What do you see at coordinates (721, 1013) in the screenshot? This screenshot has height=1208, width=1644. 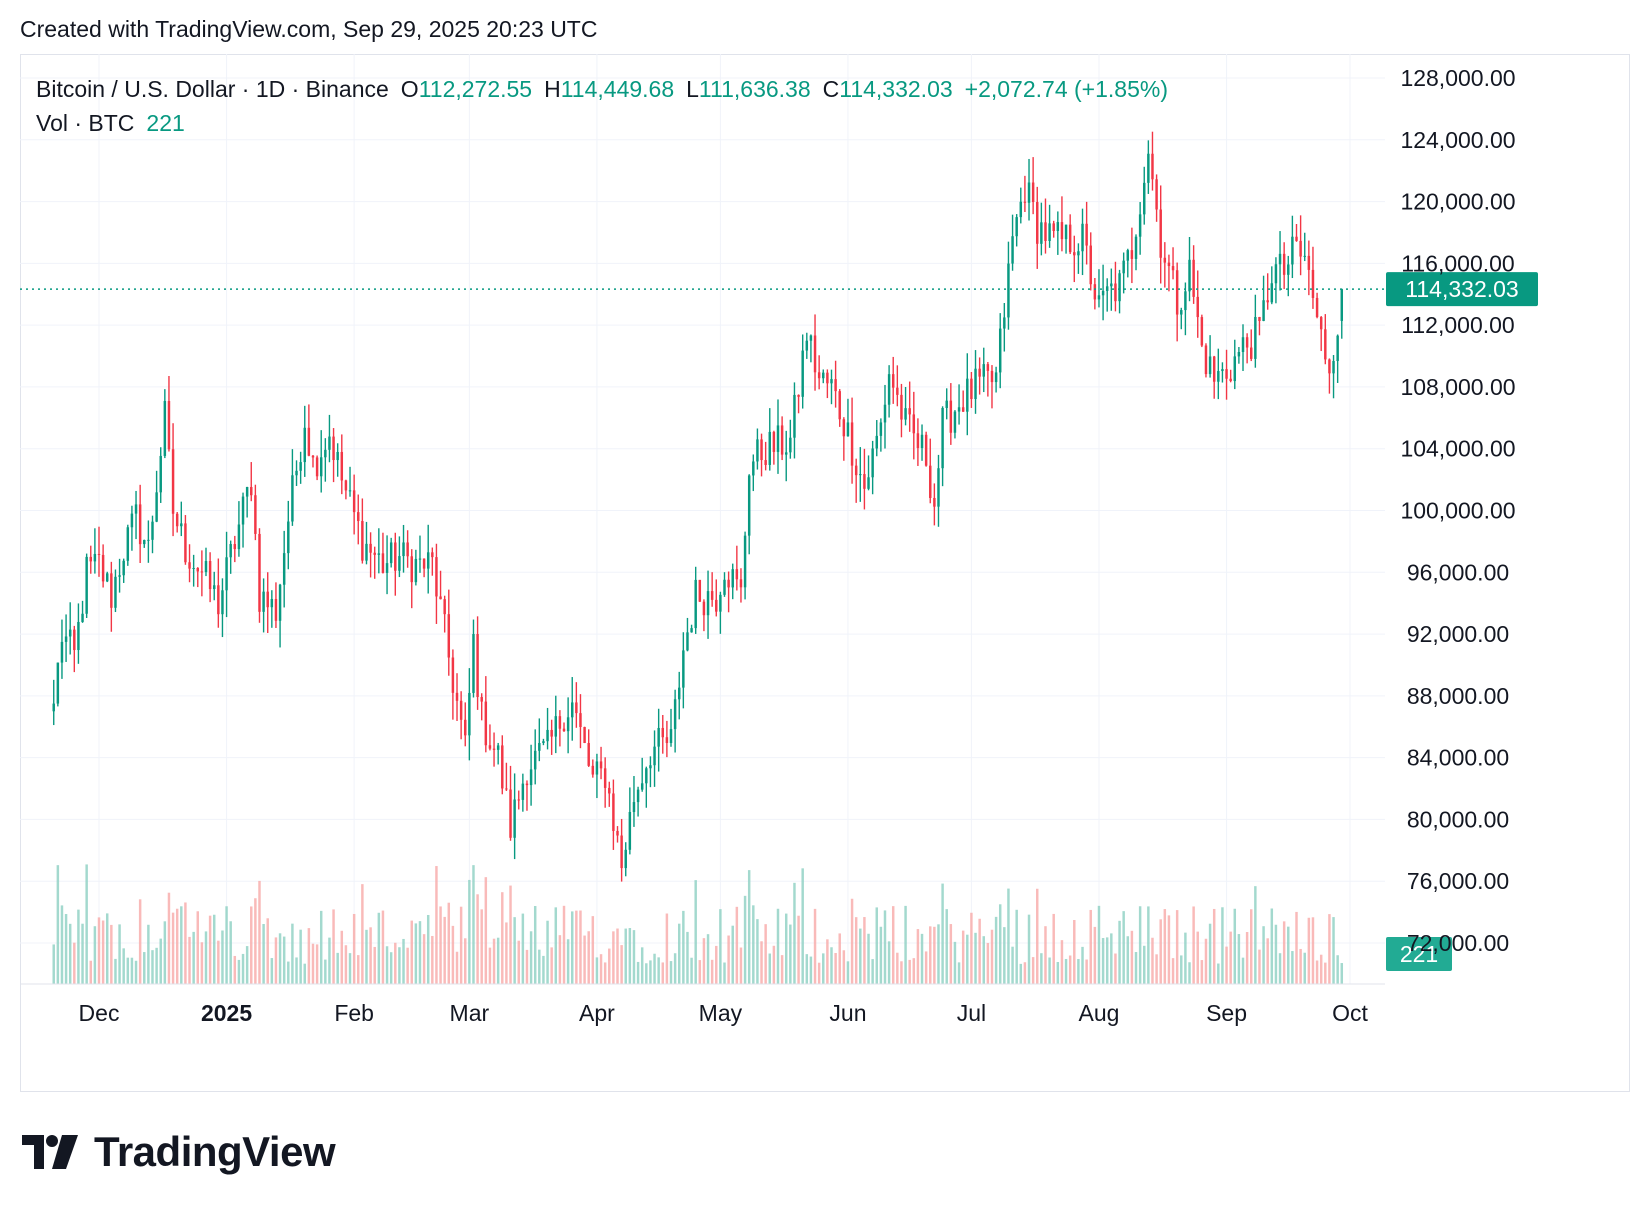 I see `x-tick-label: May` at bounding box center [721, 1013].